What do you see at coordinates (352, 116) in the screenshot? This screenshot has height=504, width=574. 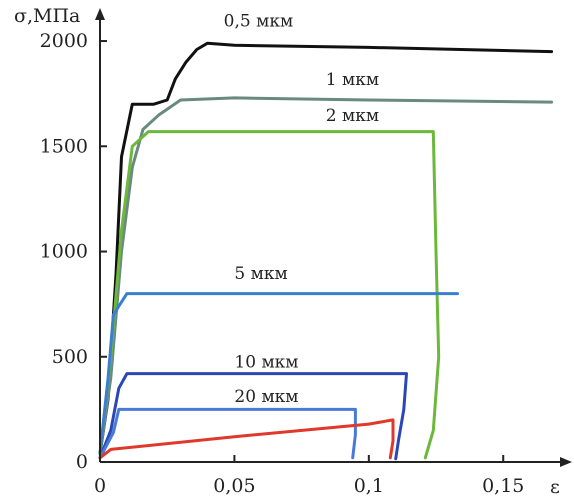 I see `series-label: 2 мкм` at bounding box center [352, 116].